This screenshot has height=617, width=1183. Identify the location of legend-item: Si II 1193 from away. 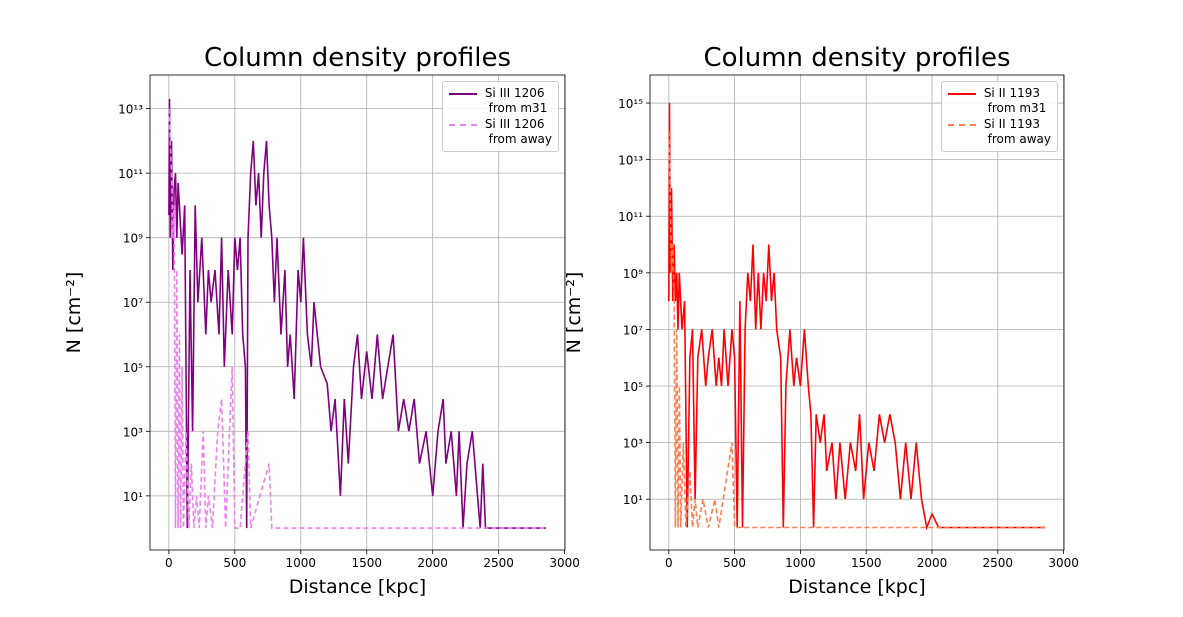
(999, 132).